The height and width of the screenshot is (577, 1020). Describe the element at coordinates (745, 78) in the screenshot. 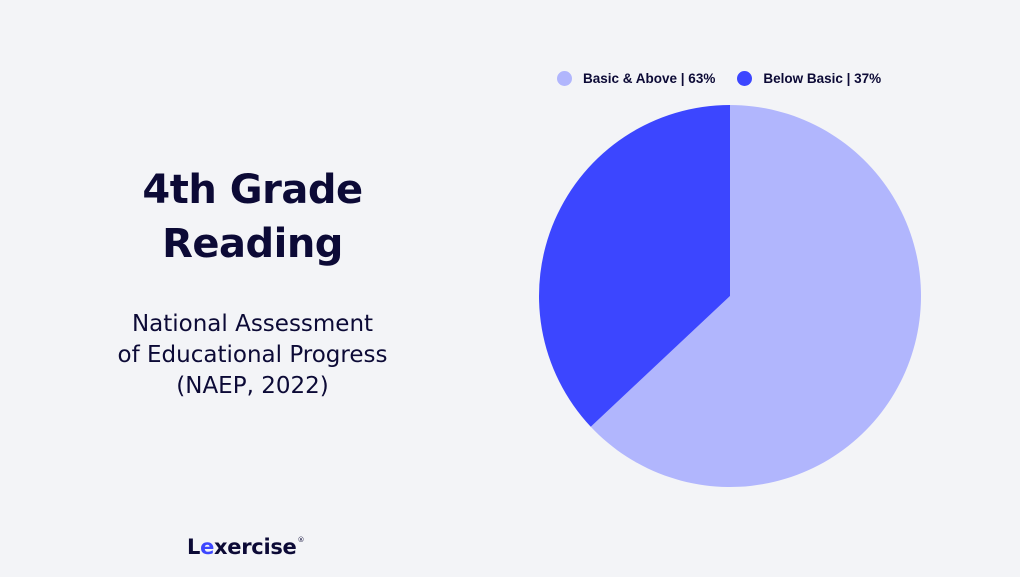

I see `legend-swatch-below-basic` at that location.